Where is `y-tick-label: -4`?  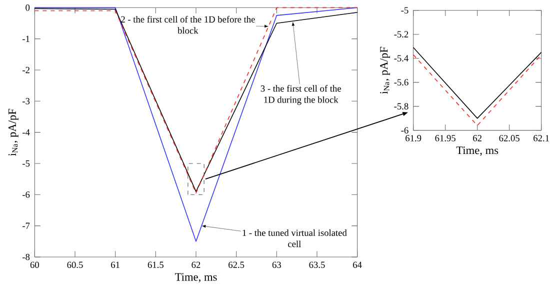
y-tick-label: -4 is located at coordinates (26, 132).